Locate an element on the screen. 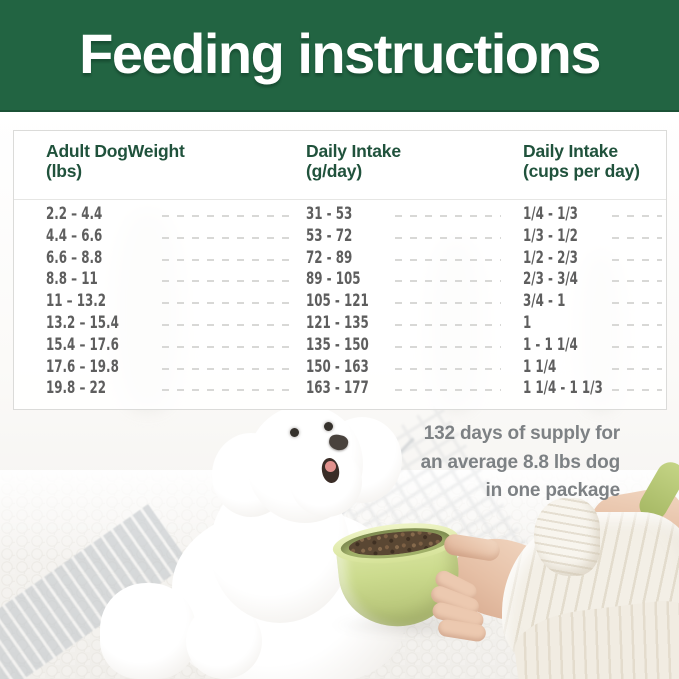  grams-range: 121 - 135 is located at coordinates (337, 322).